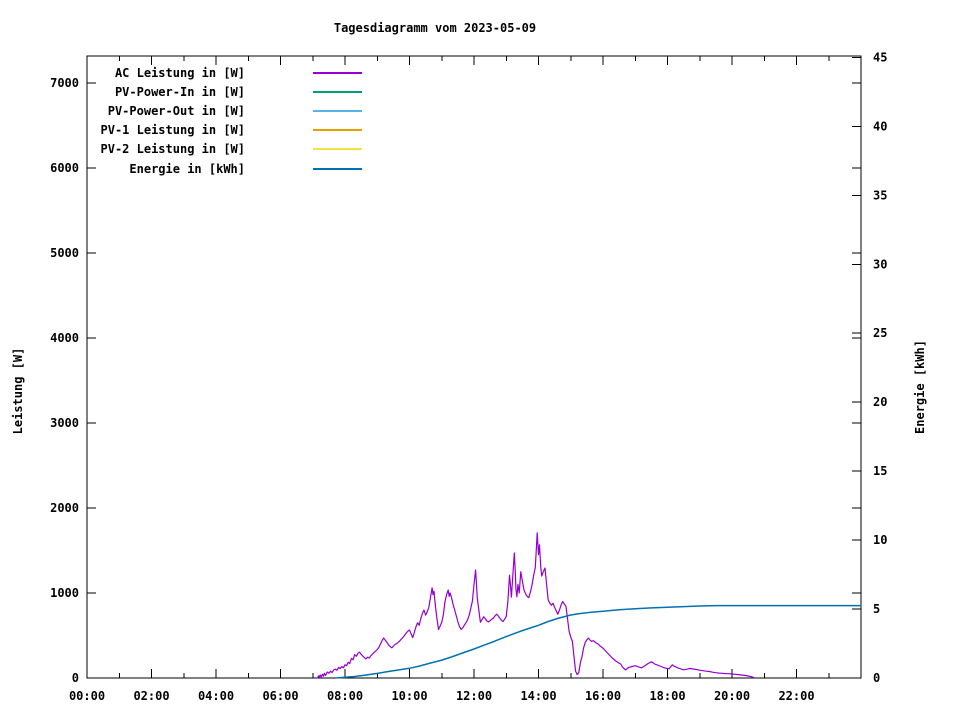  I want to click on y-tick-label: 7000, so click(64, 83).